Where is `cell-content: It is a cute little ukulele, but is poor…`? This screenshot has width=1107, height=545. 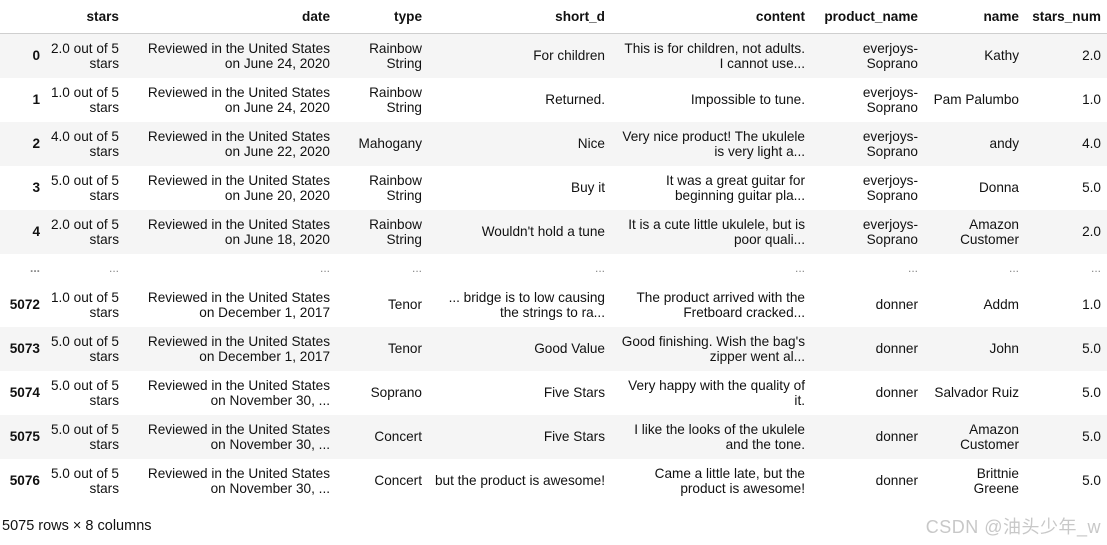 cell-content: It is a cute little ukulele, but is poor… is located at coordinates (716, 231).